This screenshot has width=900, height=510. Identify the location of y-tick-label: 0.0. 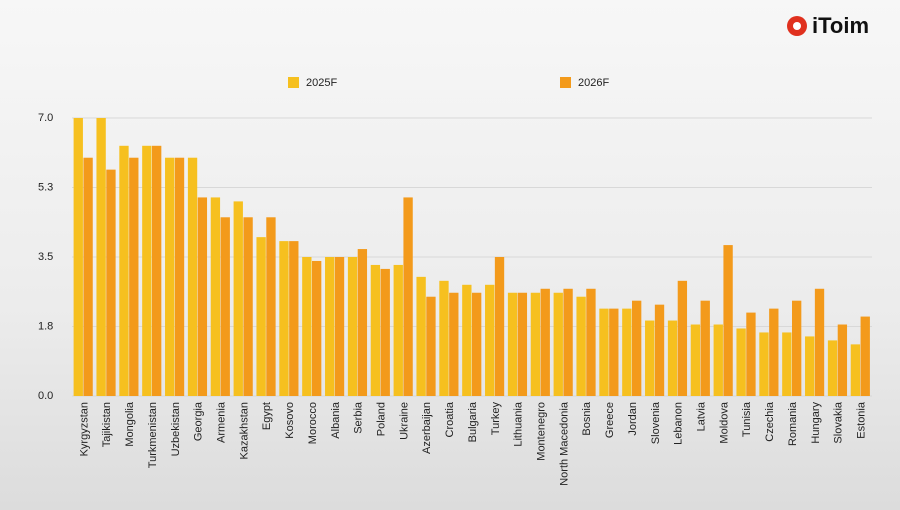
(45, 396).